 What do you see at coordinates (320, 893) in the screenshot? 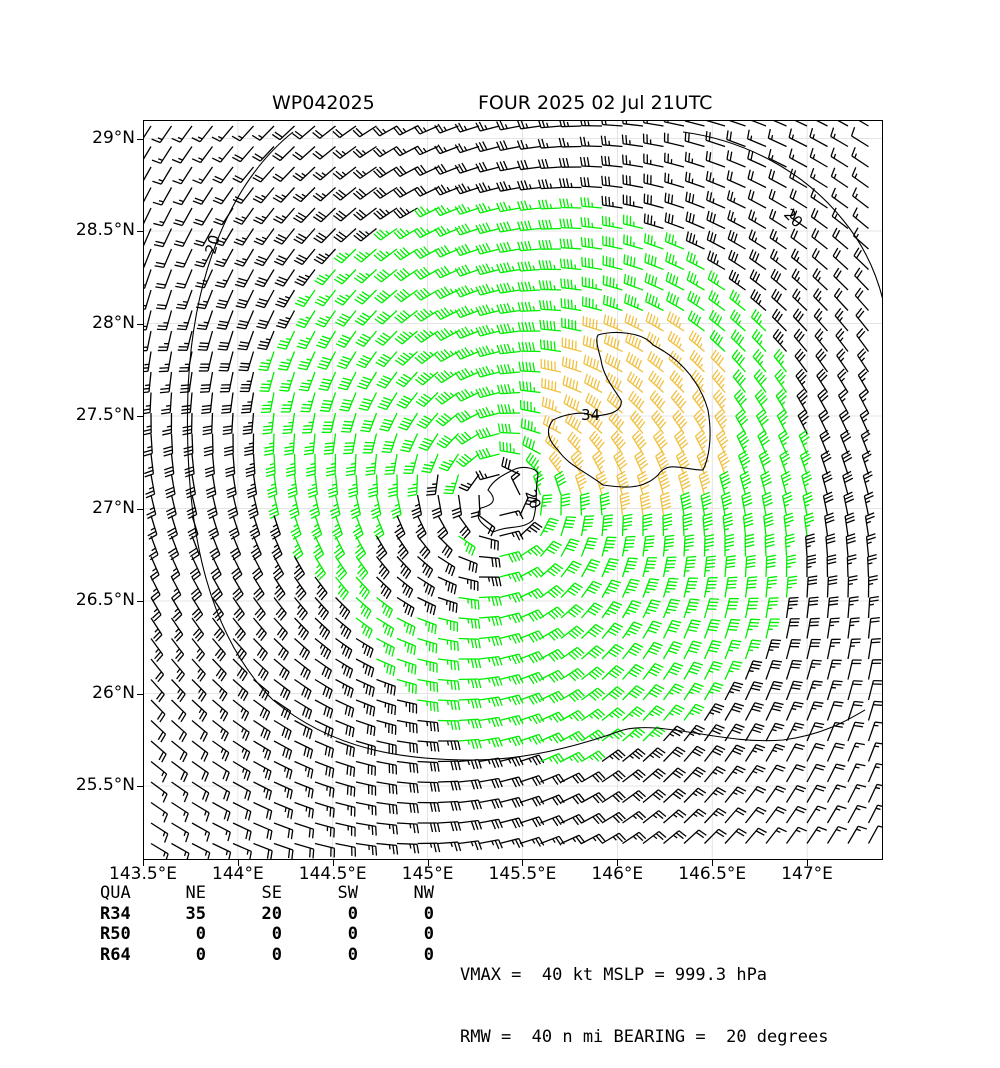
I see `header-sw: SW` at bounding box center [320, 893].